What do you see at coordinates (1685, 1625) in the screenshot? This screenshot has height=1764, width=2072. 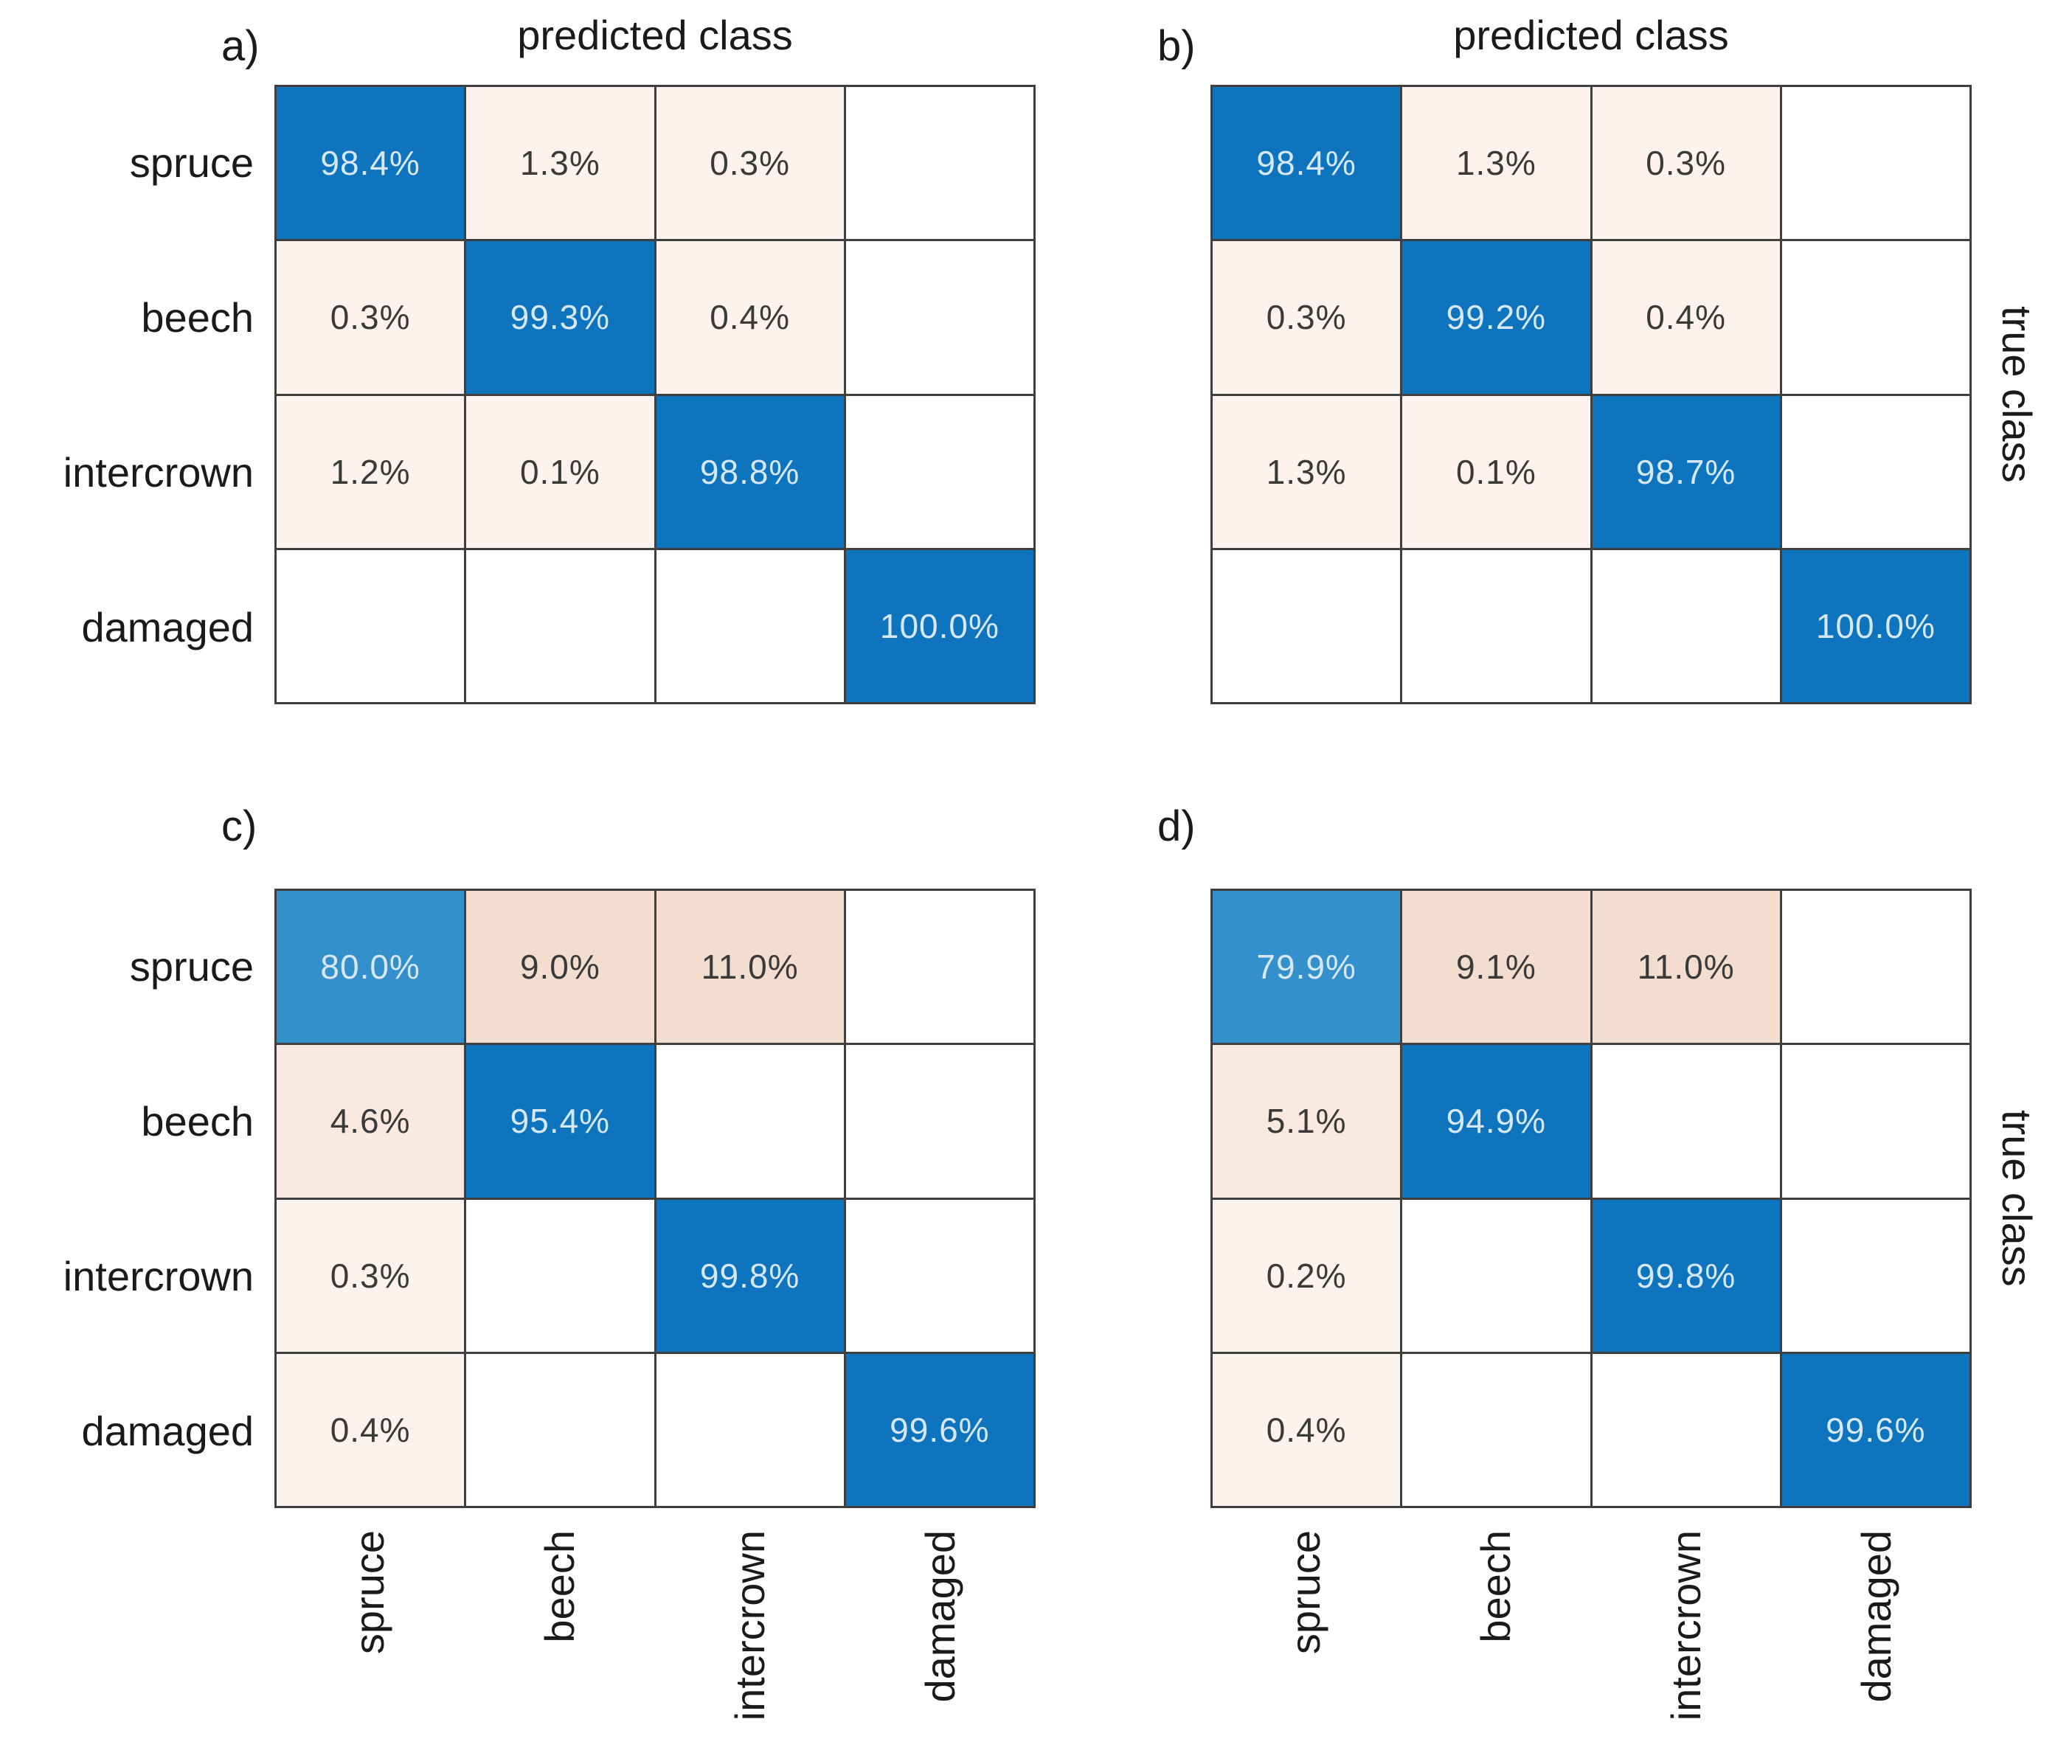 I see `x-tick-d-intercrown: intercrown` at bounding box center [1685, 1625].